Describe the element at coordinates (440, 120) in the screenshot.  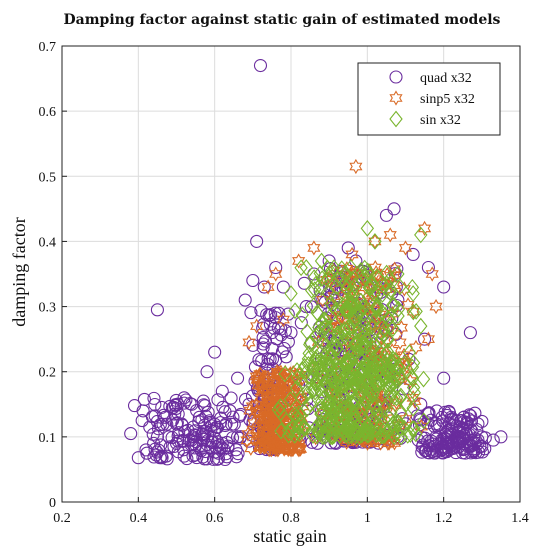
I see `legend-entry-label: sin x32` at that location.